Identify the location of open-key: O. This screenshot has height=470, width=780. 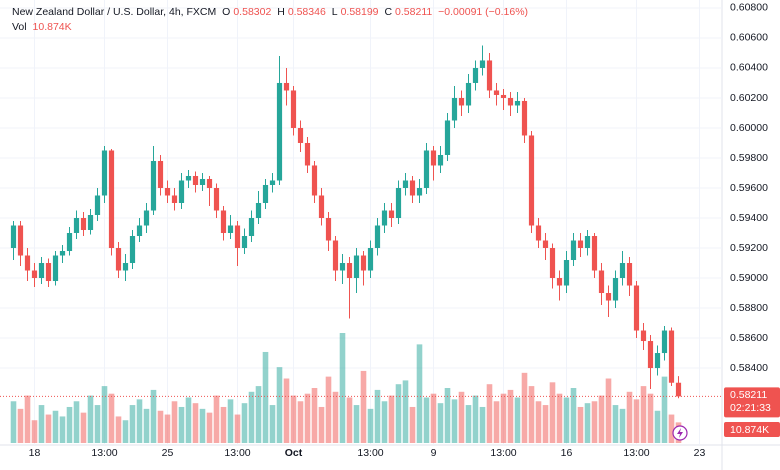
(226, 12).